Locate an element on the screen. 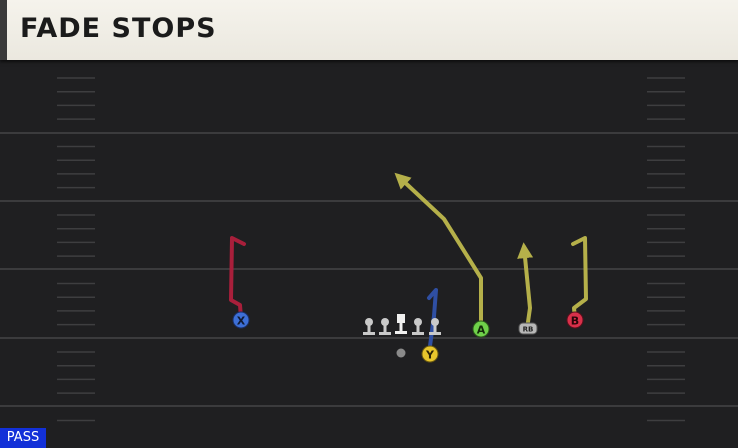  player-y: Y is located at coordinates (430, 354).